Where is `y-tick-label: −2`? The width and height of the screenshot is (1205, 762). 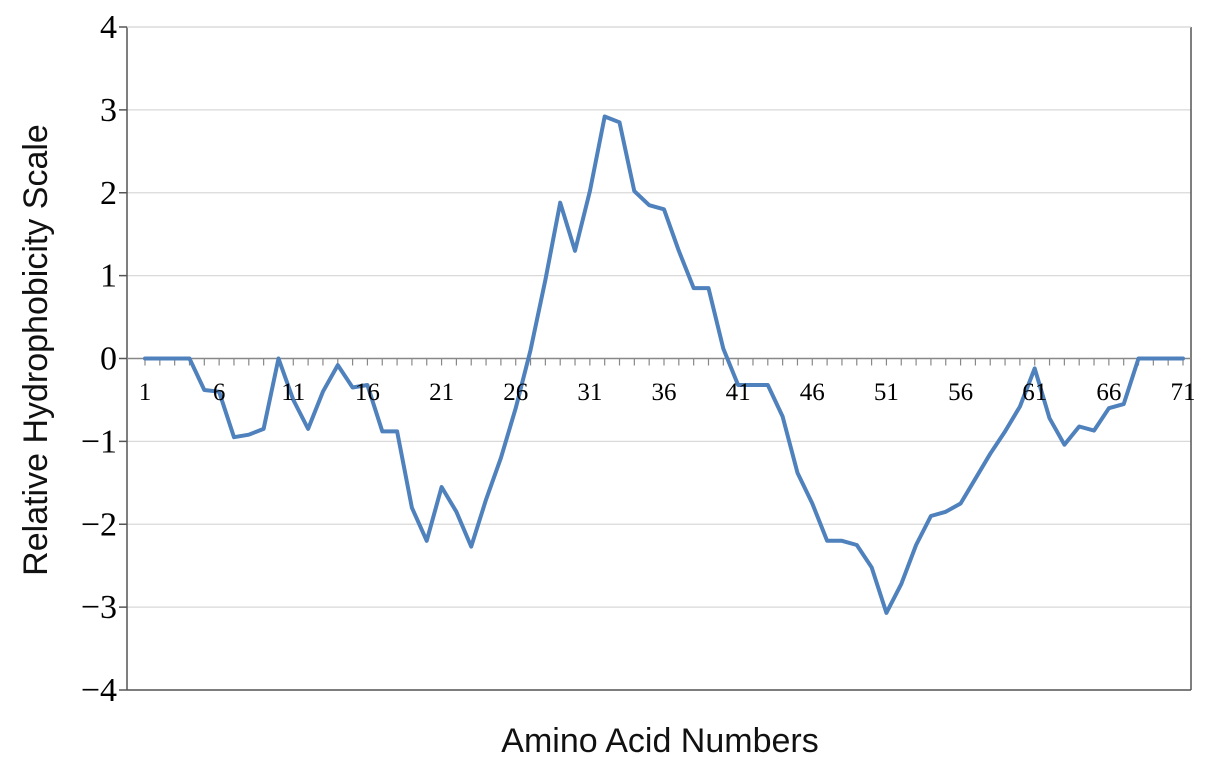 y-tick-label: −2 is located at coordinates (99, 524).